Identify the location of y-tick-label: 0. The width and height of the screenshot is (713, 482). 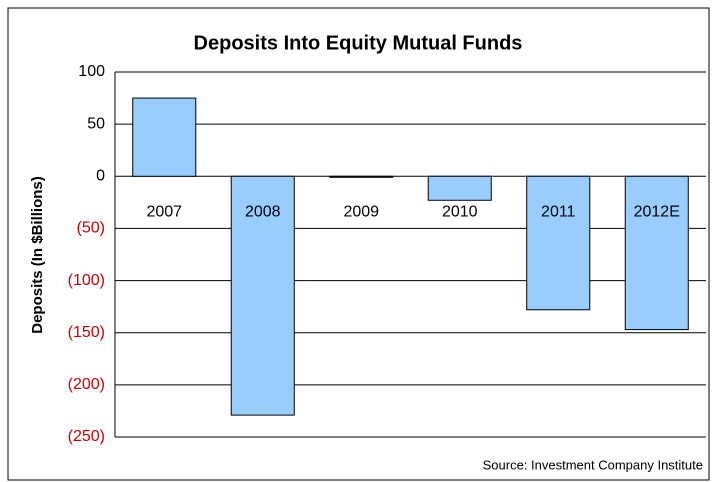
(100, 176).